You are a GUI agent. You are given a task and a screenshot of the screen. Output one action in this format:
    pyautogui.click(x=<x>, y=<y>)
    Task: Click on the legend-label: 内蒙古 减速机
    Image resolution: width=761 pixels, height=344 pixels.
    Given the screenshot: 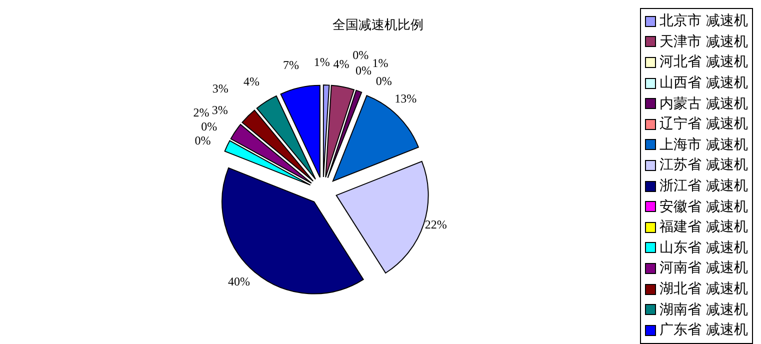 What is the action you would take?
    pyautogui.click(x=704, y=103)
    